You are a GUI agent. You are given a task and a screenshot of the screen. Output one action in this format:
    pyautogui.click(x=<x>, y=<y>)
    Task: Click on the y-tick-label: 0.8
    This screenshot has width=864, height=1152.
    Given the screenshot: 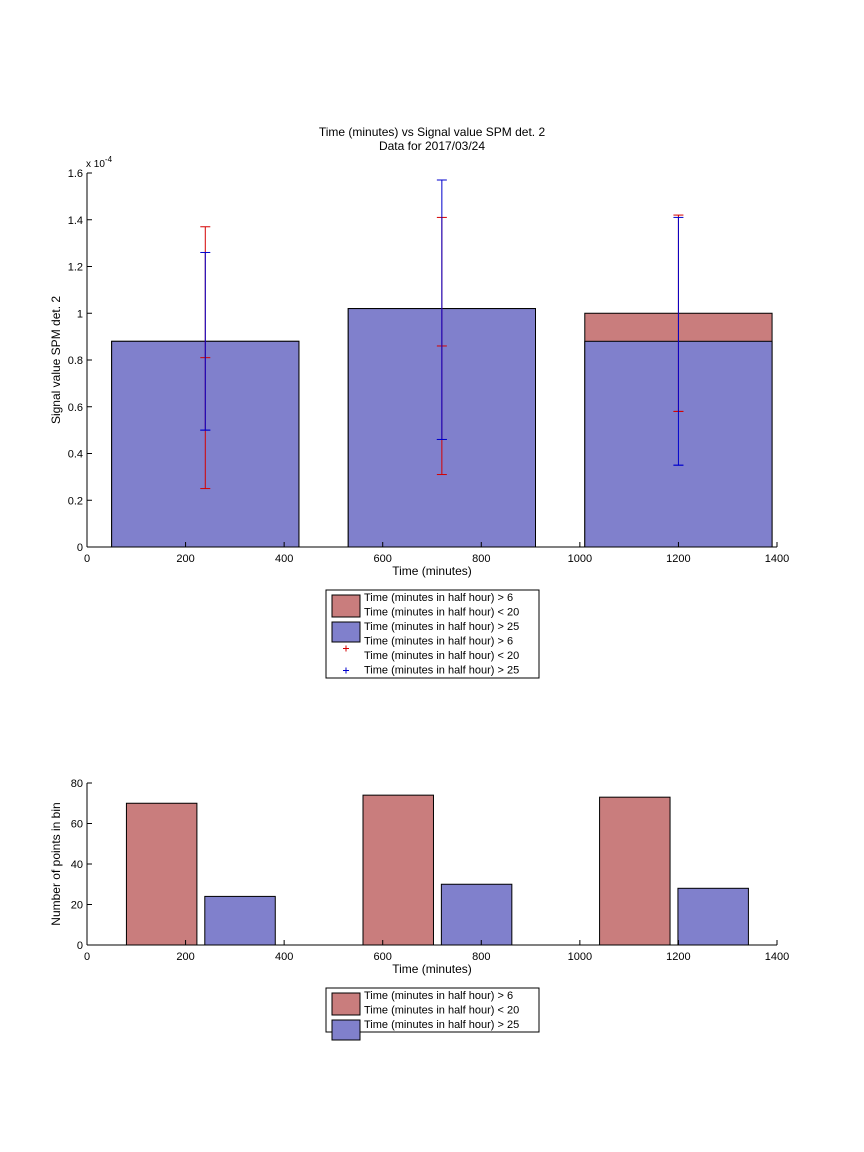 What is the action you would take?
    pyautogui.click(x=75, y=361)
    